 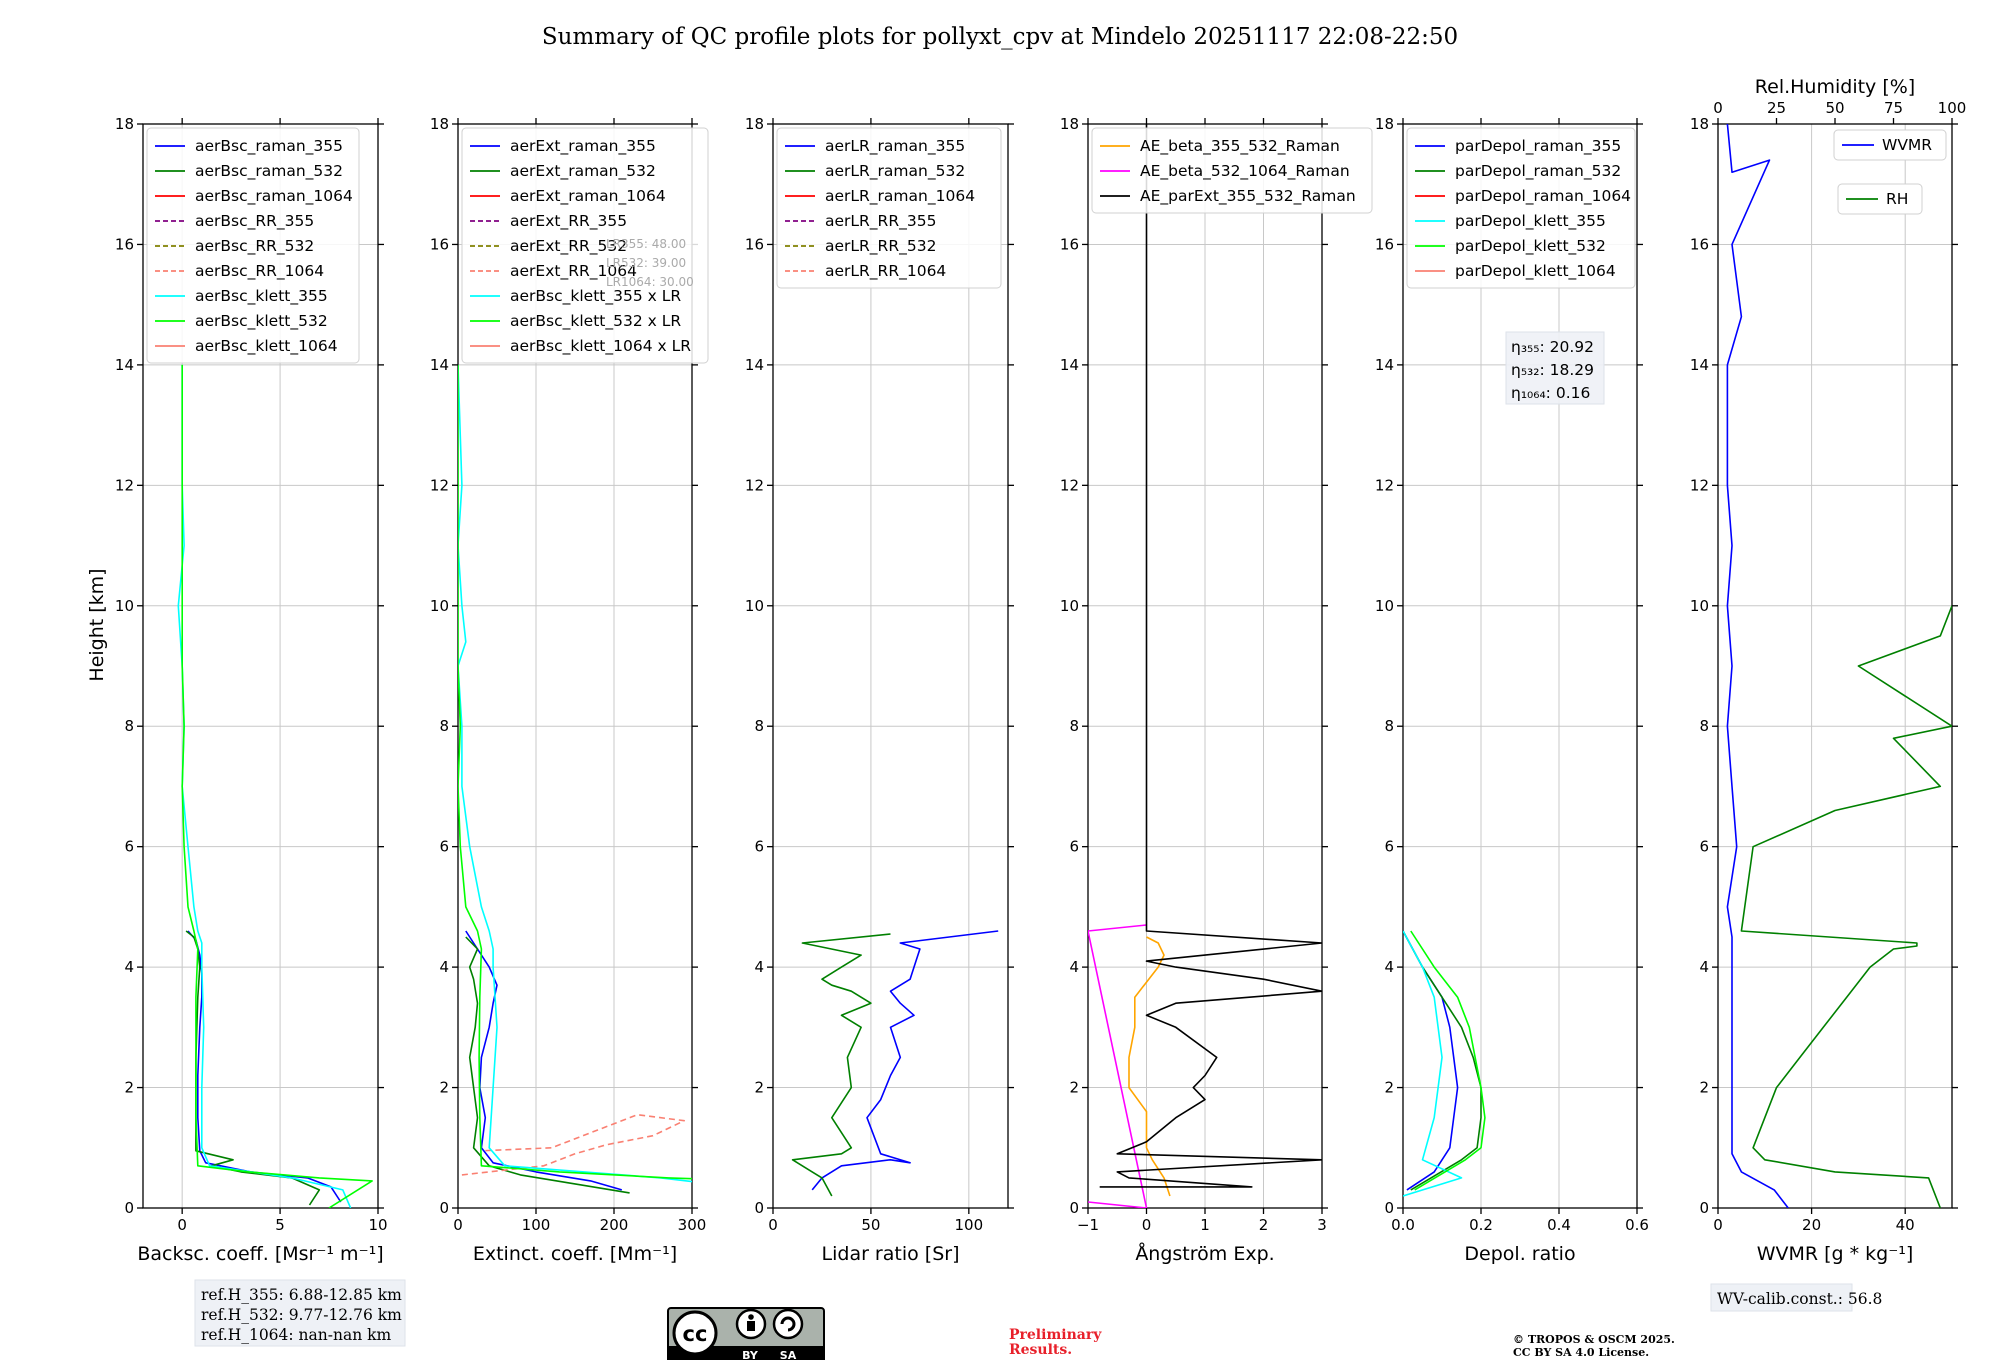 I want to click on legend-label: parDepol_klett_532, so click(x=1530, y=246).